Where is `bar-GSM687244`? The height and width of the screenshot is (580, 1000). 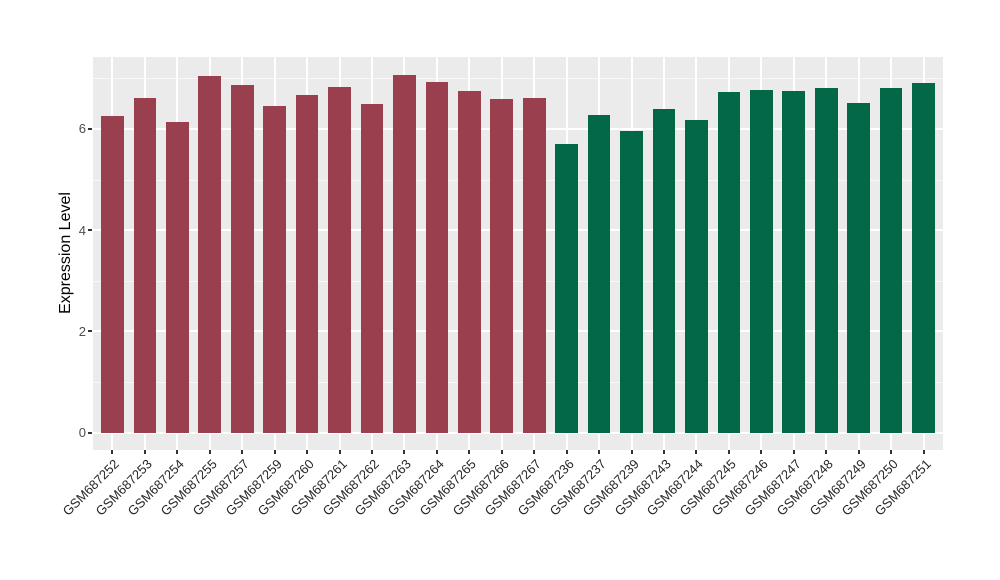
bar-GSM687244 is located at coordinates (696, 276).